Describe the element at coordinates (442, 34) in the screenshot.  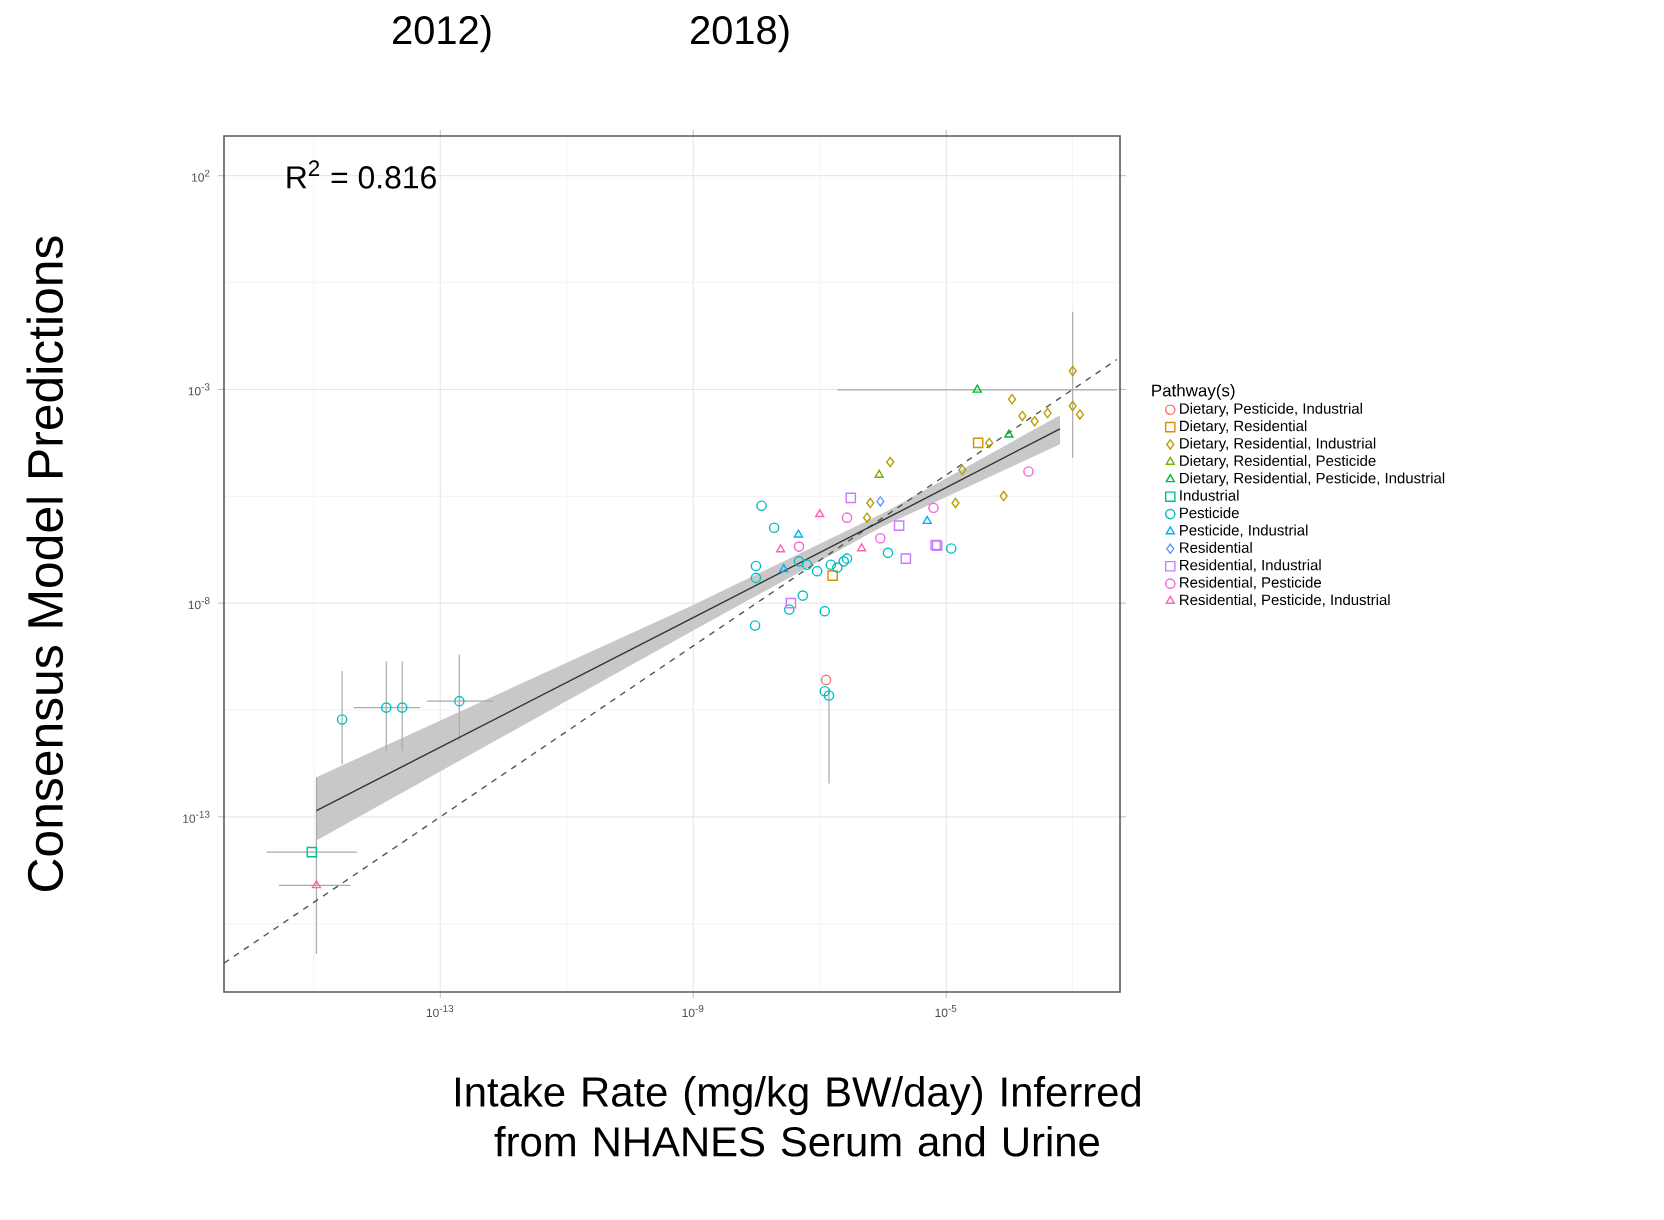
I see `text: 2012)` at that location.